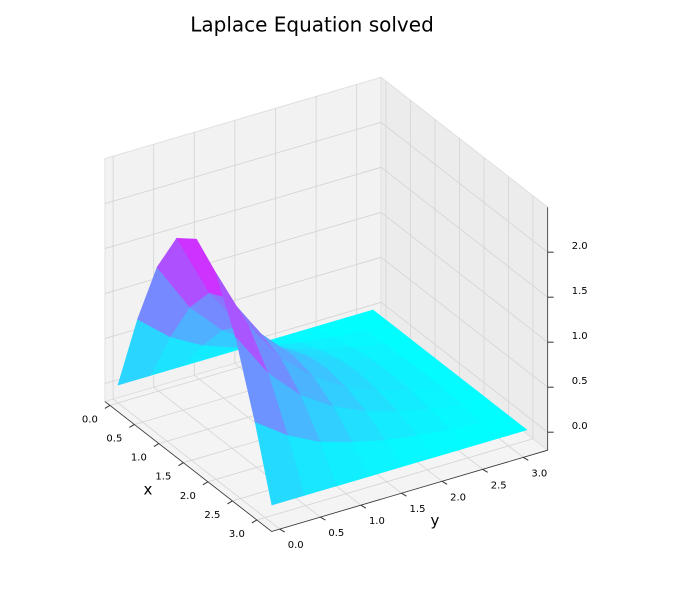 The width and height of the screenshot is (692, 601). What do you see at coordinates (163, 477) in the screenshot?
I see `x-tick-label: 1.5` at bounding box center [163, 477].